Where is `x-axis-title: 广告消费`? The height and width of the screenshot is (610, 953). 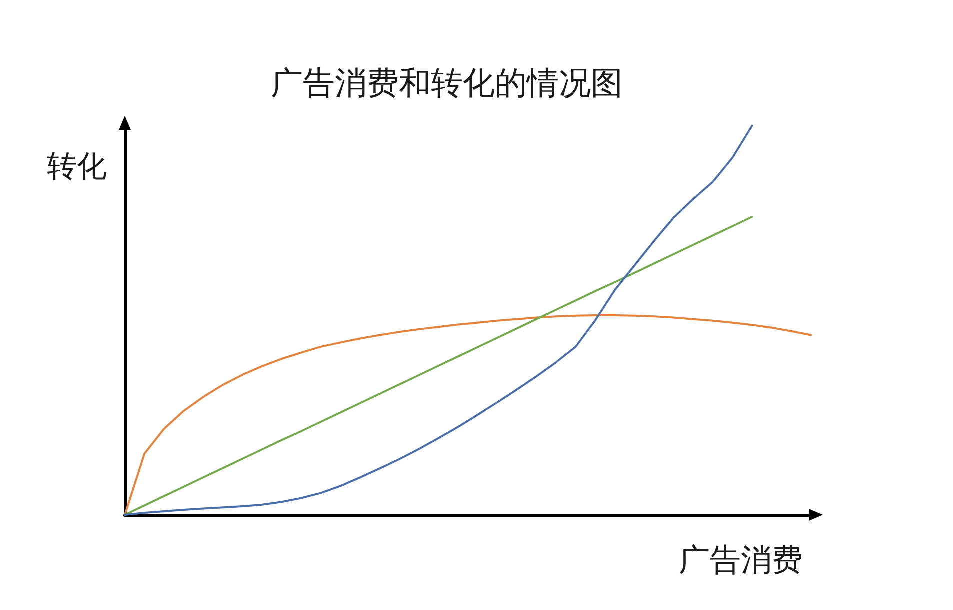 x-axis-title: 广告消费 is located at coordinates (741, 560).